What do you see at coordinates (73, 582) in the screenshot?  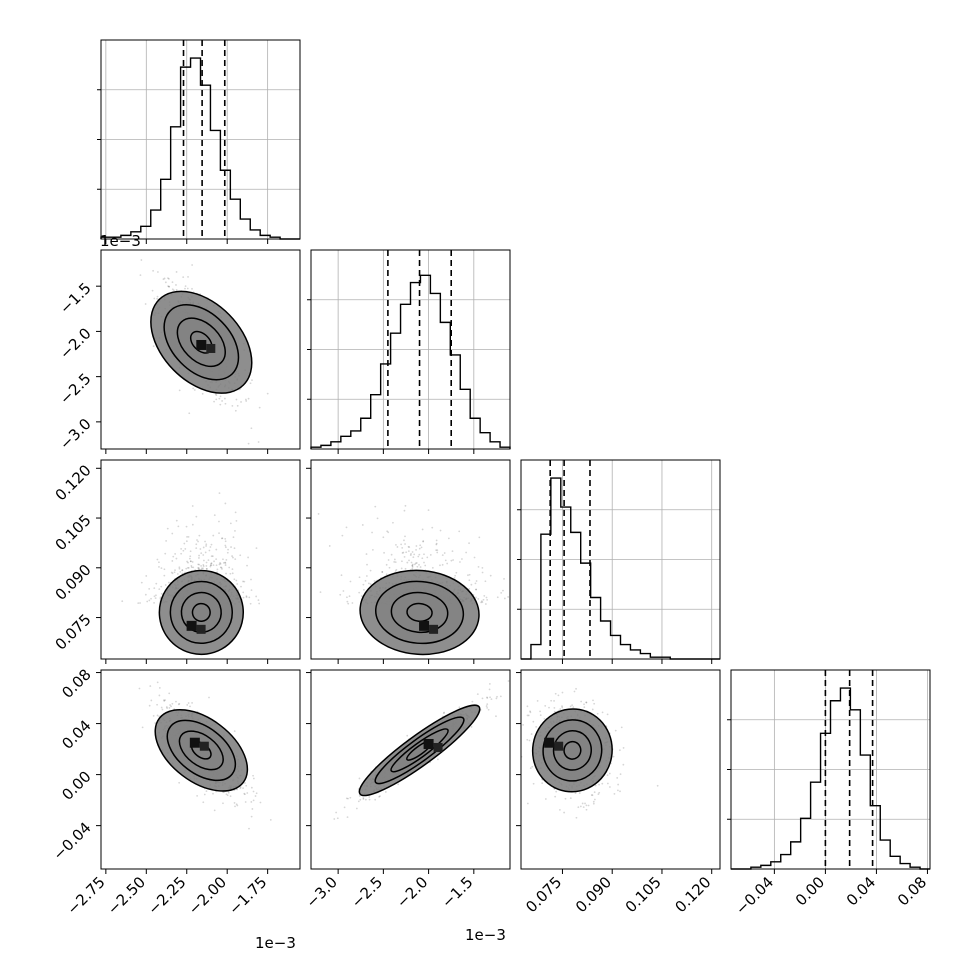 I see `y-tick-label: 0.090` at bounding box center [73, 582].